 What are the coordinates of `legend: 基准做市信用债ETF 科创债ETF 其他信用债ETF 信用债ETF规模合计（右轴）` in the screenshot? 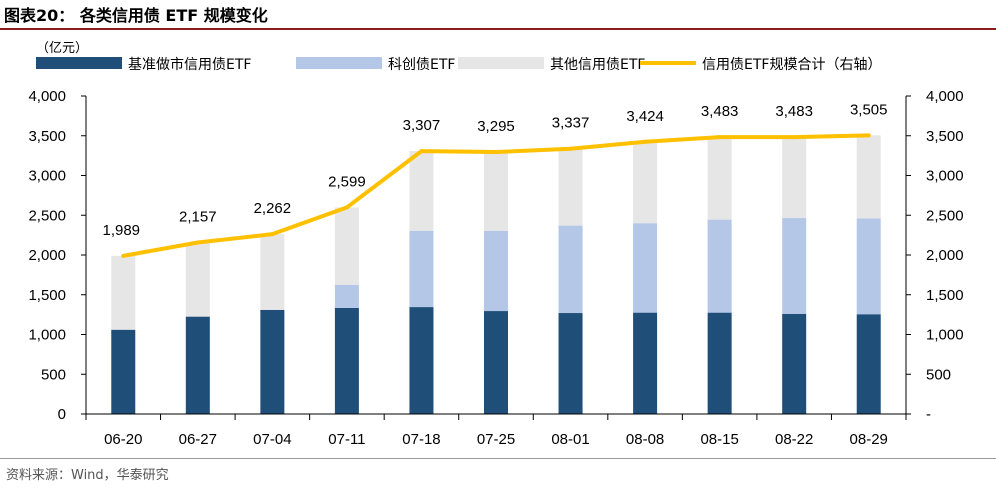 It's located at (458, 64).